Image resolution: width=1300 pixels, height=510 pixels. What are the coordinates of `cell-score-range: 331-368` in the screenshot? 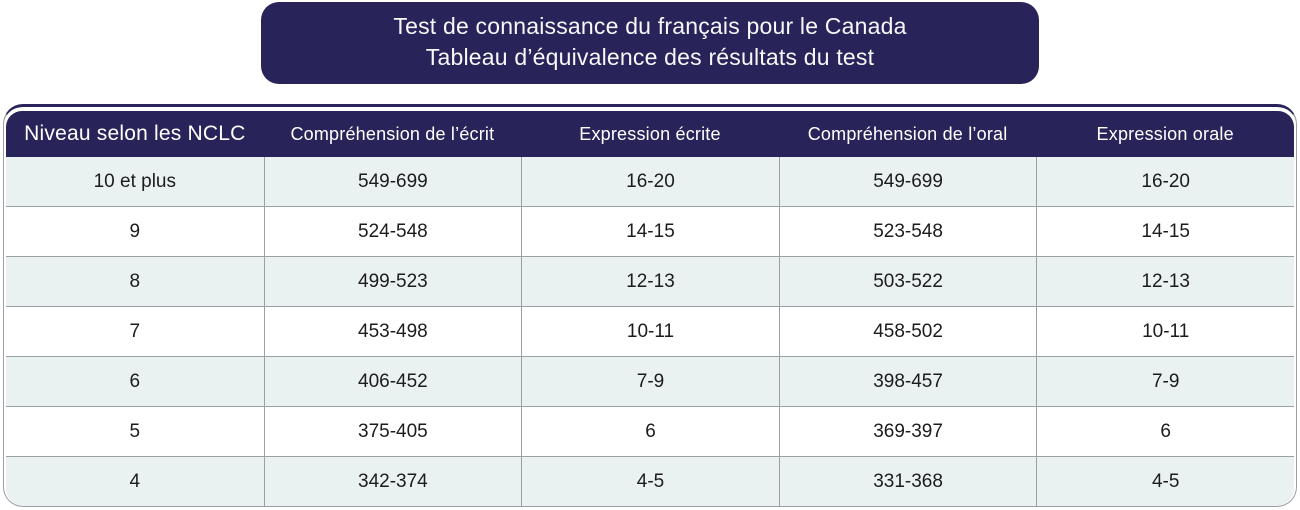 It's located at (907, 481).